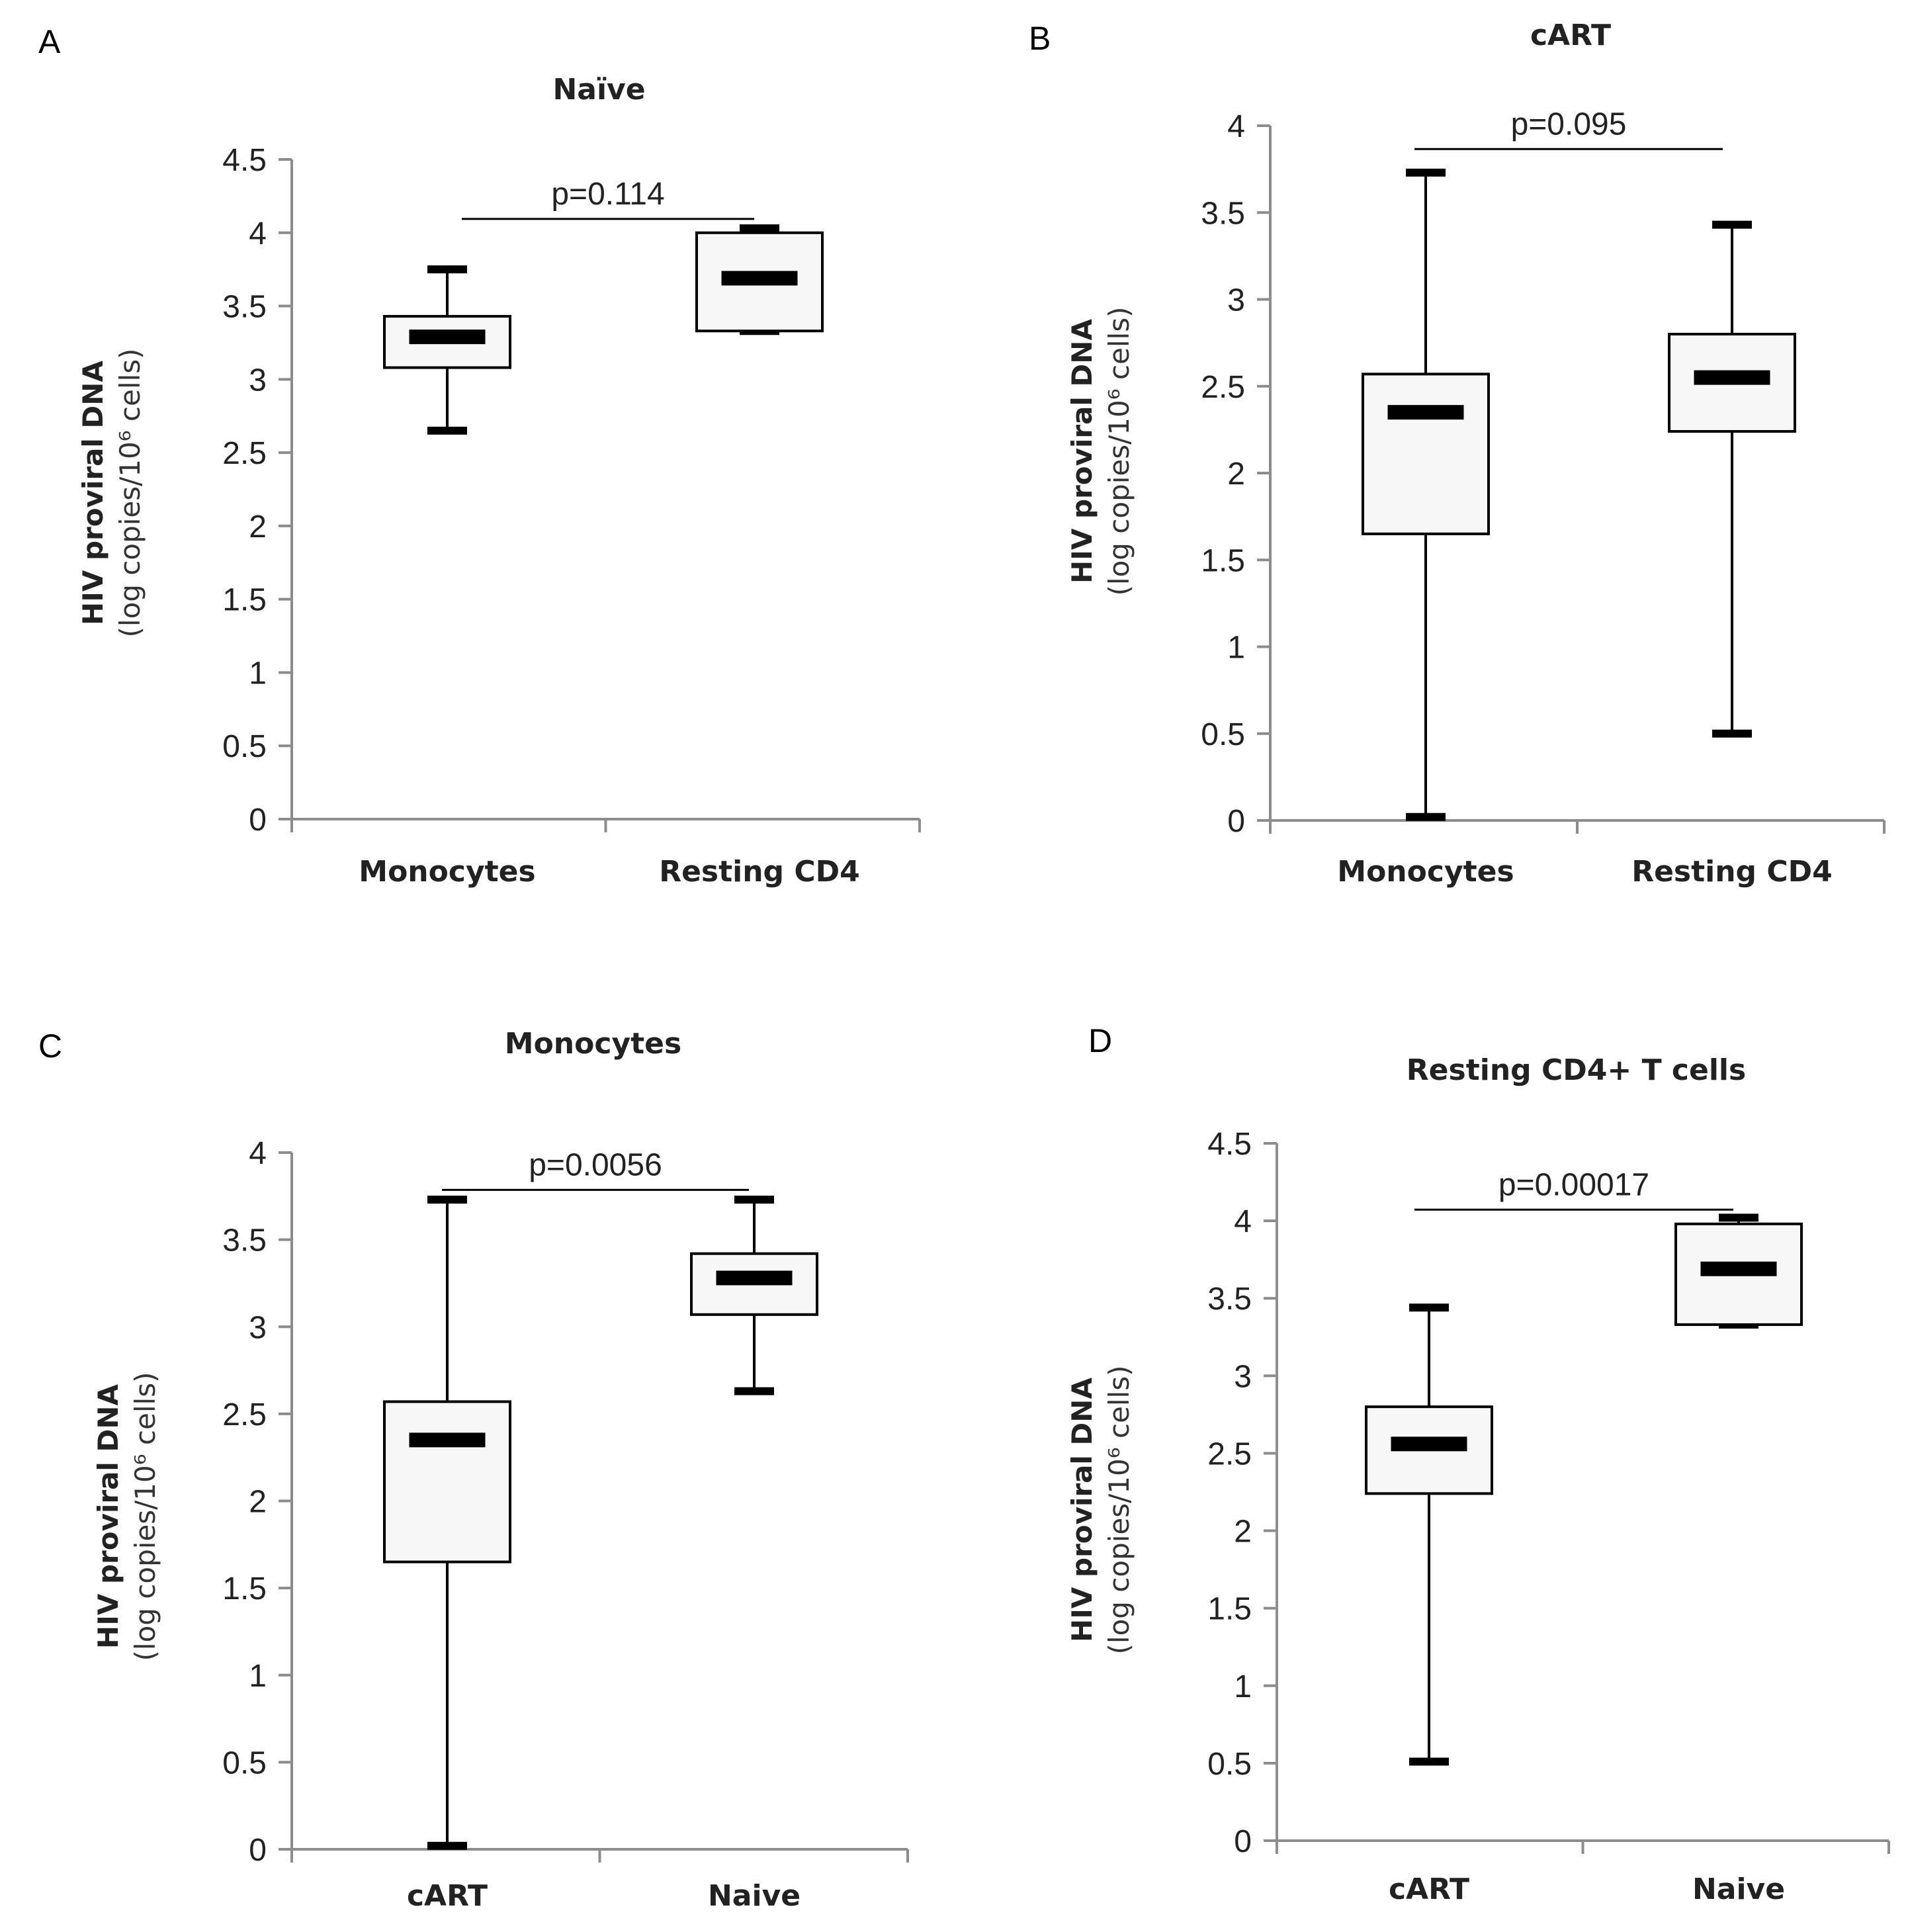  What do you see at coordinates (1100, 1040) in the screenshot?
I see `panel-letter: D` at bounding box center [1100, 1040].